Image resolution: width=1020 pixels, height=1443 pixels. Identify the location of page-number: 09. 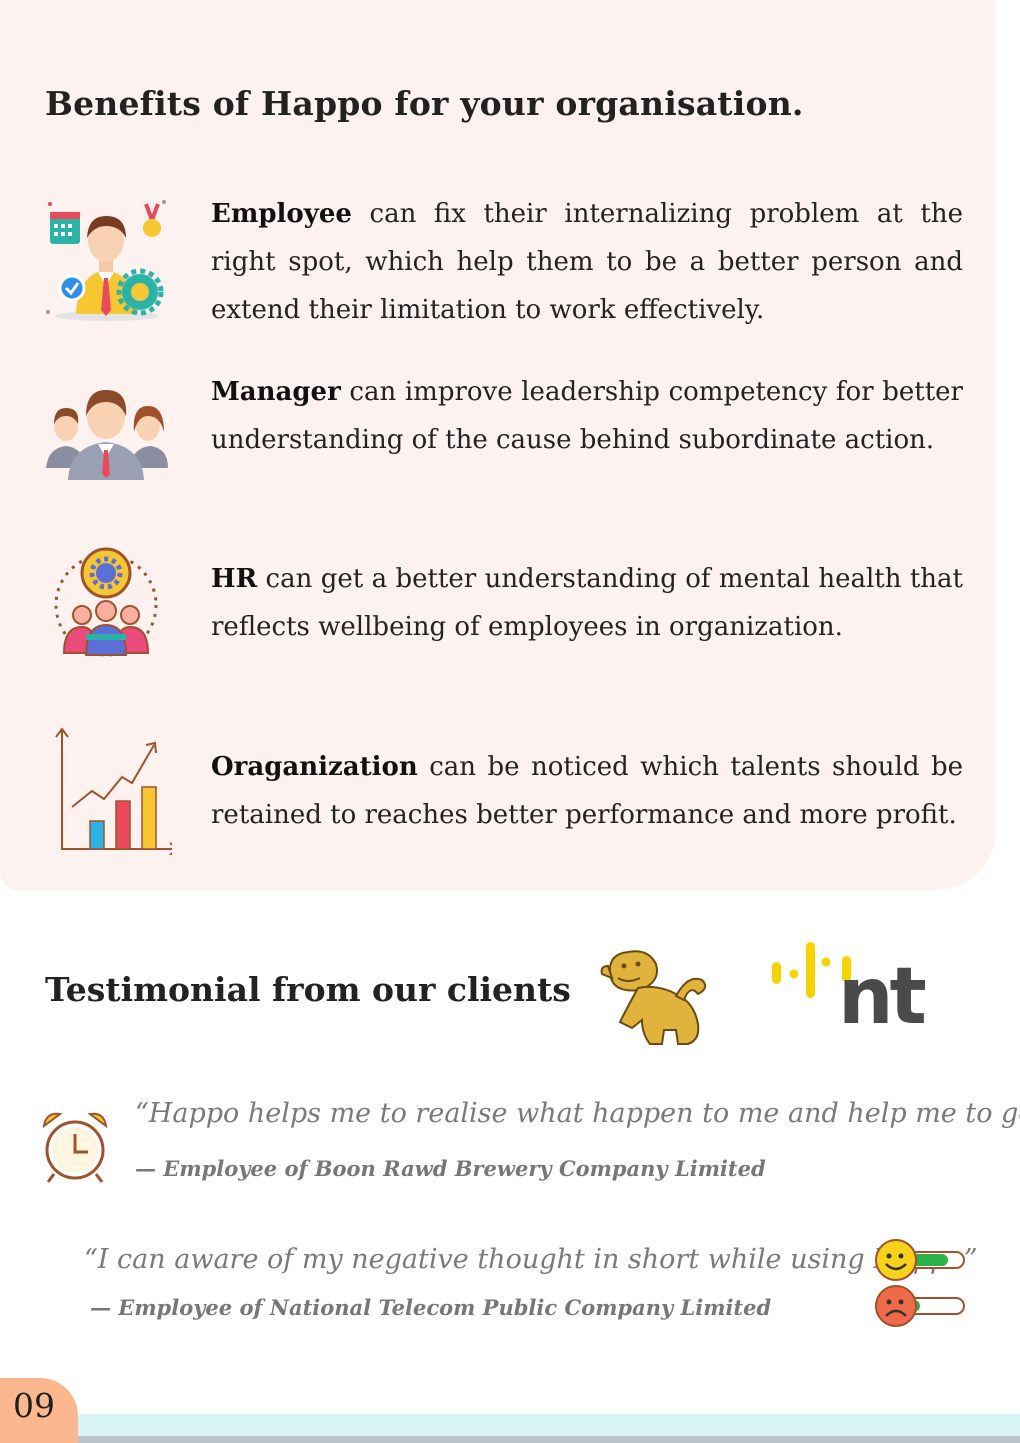
(34, 1405).